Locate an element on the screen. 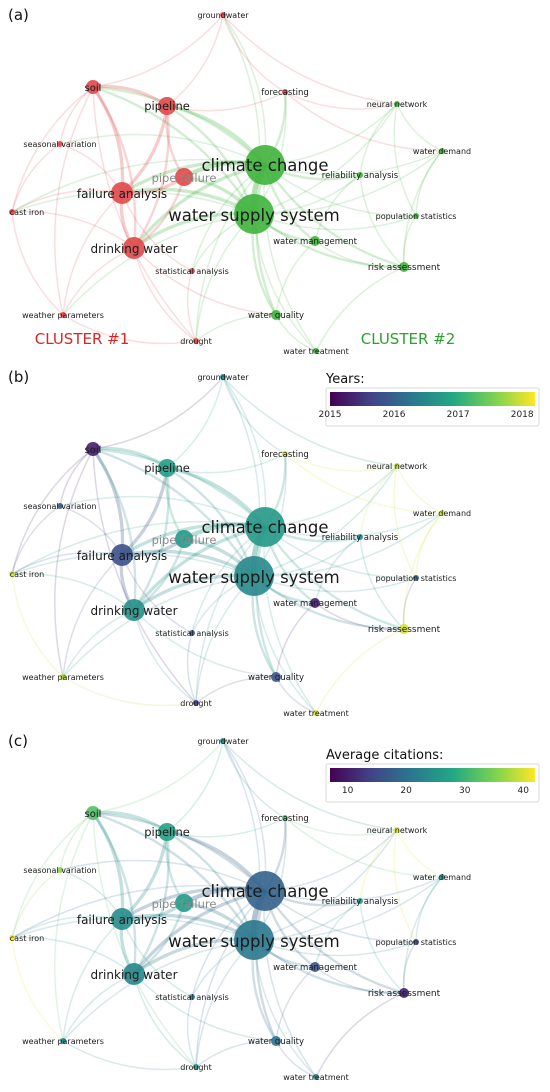 The image size is (550, 1092). node-label-forecasting: forecasting is located at coordinates (285, 93).